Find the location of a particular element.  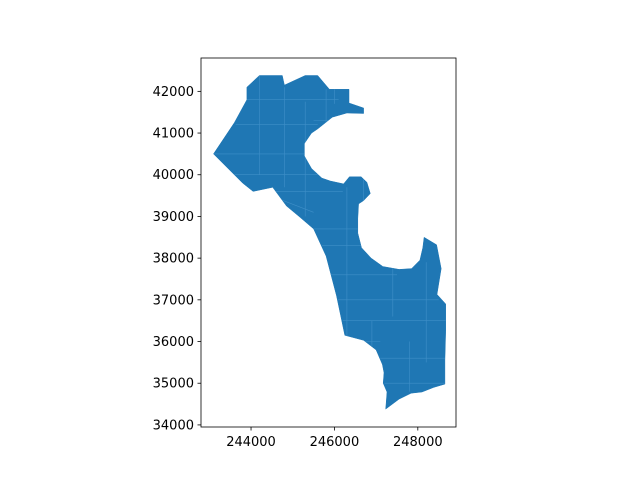

y-tick-label: 42000 is located at coordinates (173, 92).